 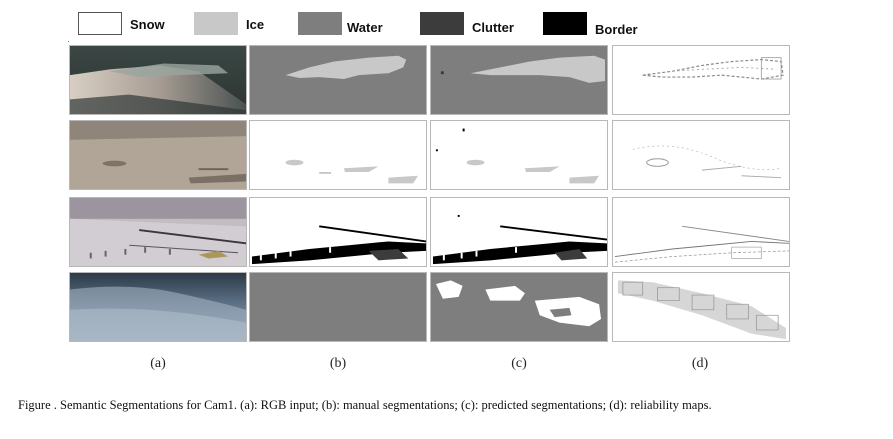 I want to click on column-label-c: (c), so click(x=519, y=363).